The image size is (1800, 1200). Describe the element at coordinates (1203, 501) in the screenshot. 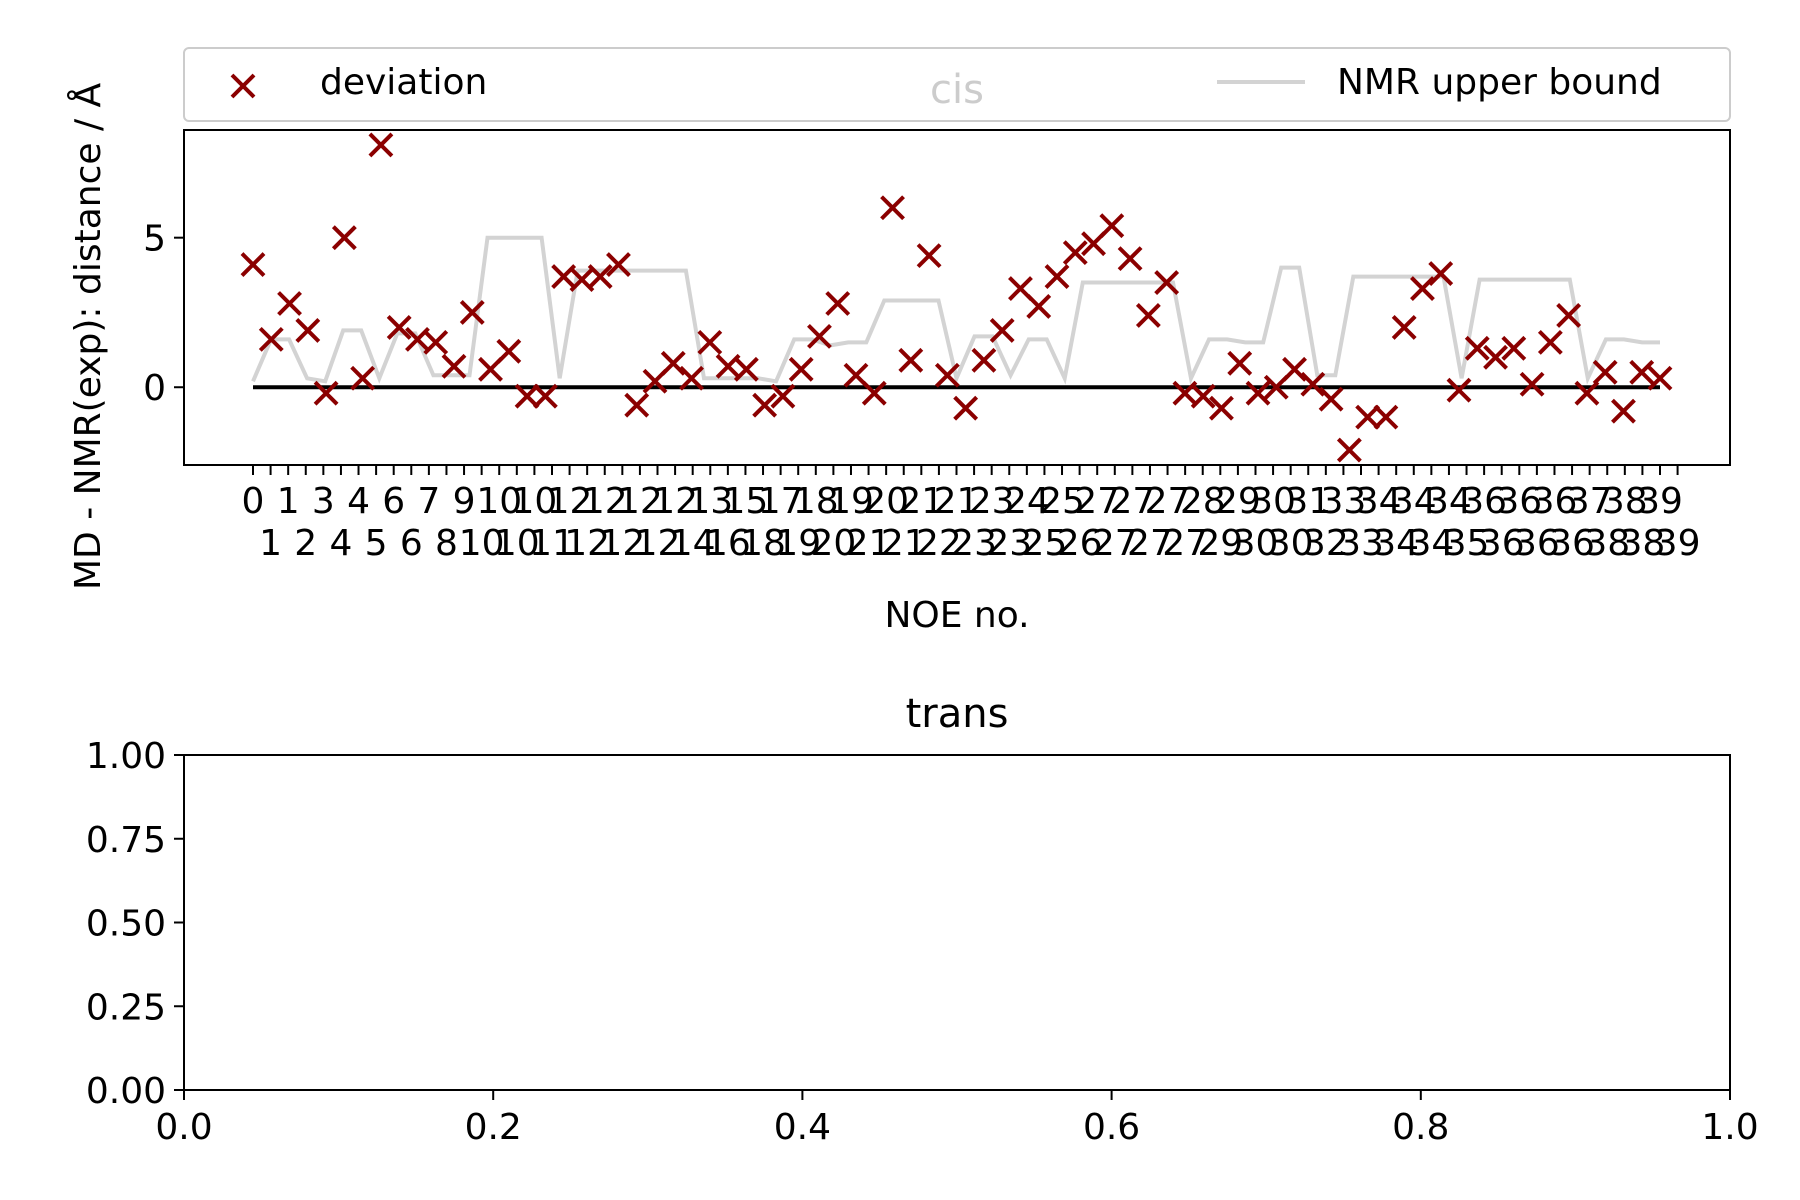

I see `cis-x-tick-label: 28` at that location.